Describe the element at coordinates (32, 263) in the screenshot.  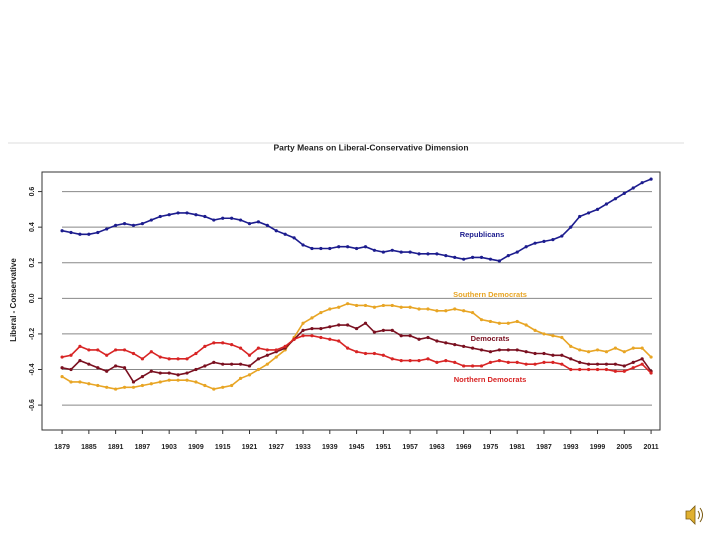
I see `y-tick-label: 0.2` at that location.